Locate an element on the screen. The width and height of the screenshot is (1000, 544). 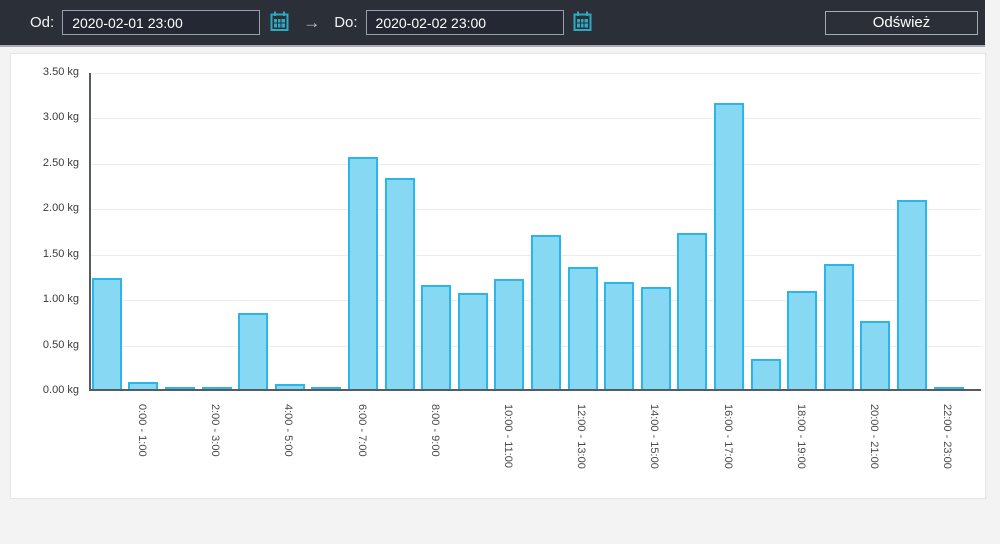
x-axis-tick-label: 12:00 - 13:00 is located at coordinates (581, 436).